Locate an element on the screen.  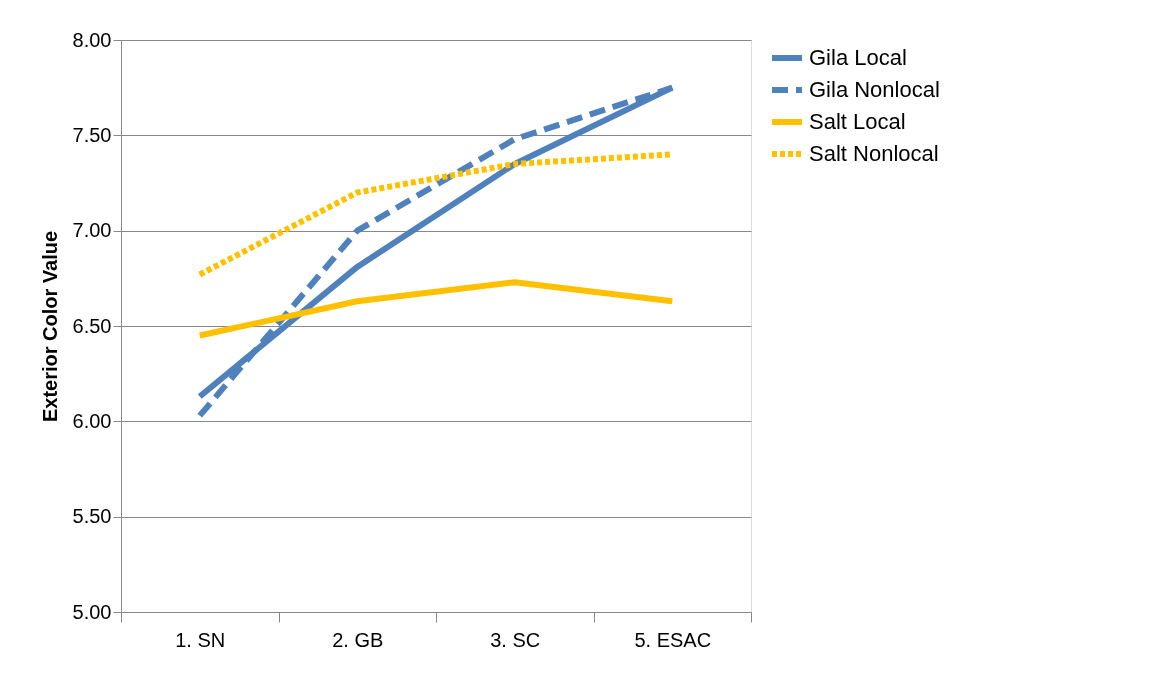
x-tick-label: 2. GB is located at coordinates (358, 639).